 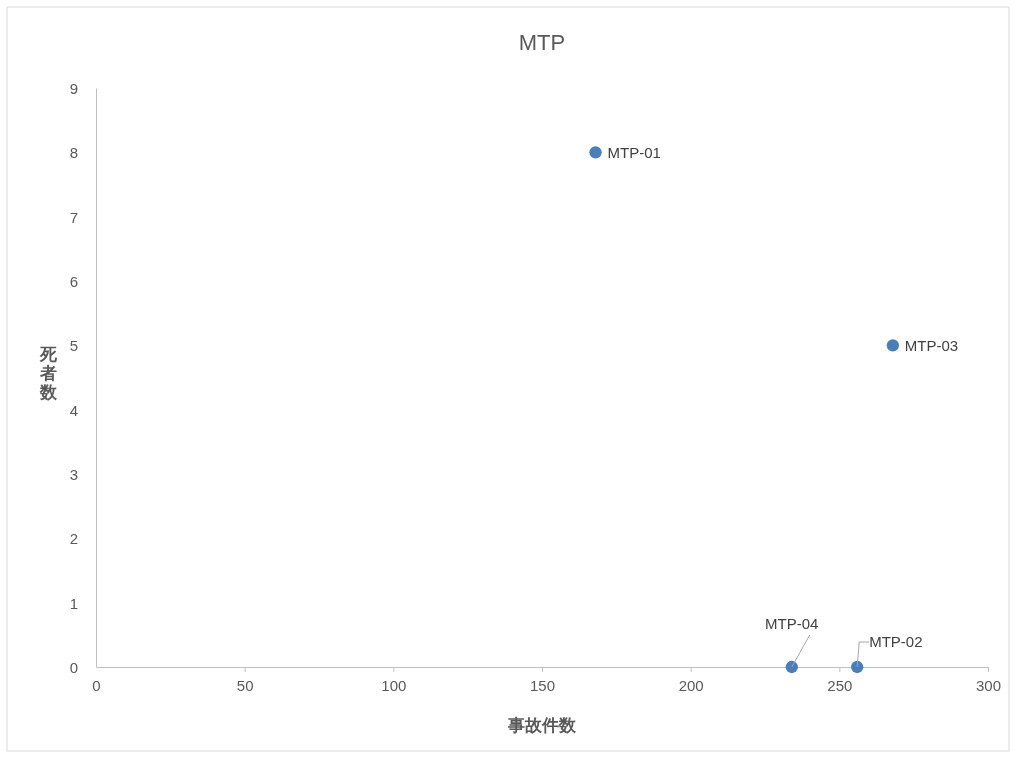 What do you see at coordinates (73, 474) in the screenshot?
I see `y-tick-label: 3` at bounding box center [73, 474].